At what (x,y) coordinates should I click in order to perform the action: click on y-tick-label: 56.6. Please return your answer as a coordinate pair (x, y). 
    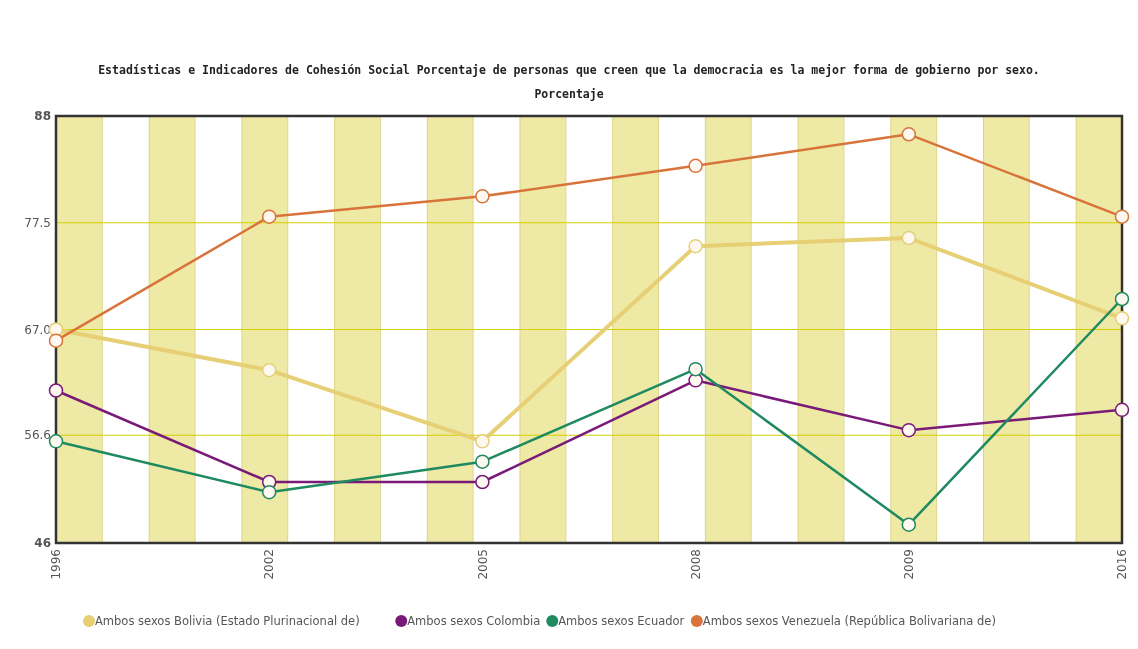
    Looking at the image, I should click on (37, 435).